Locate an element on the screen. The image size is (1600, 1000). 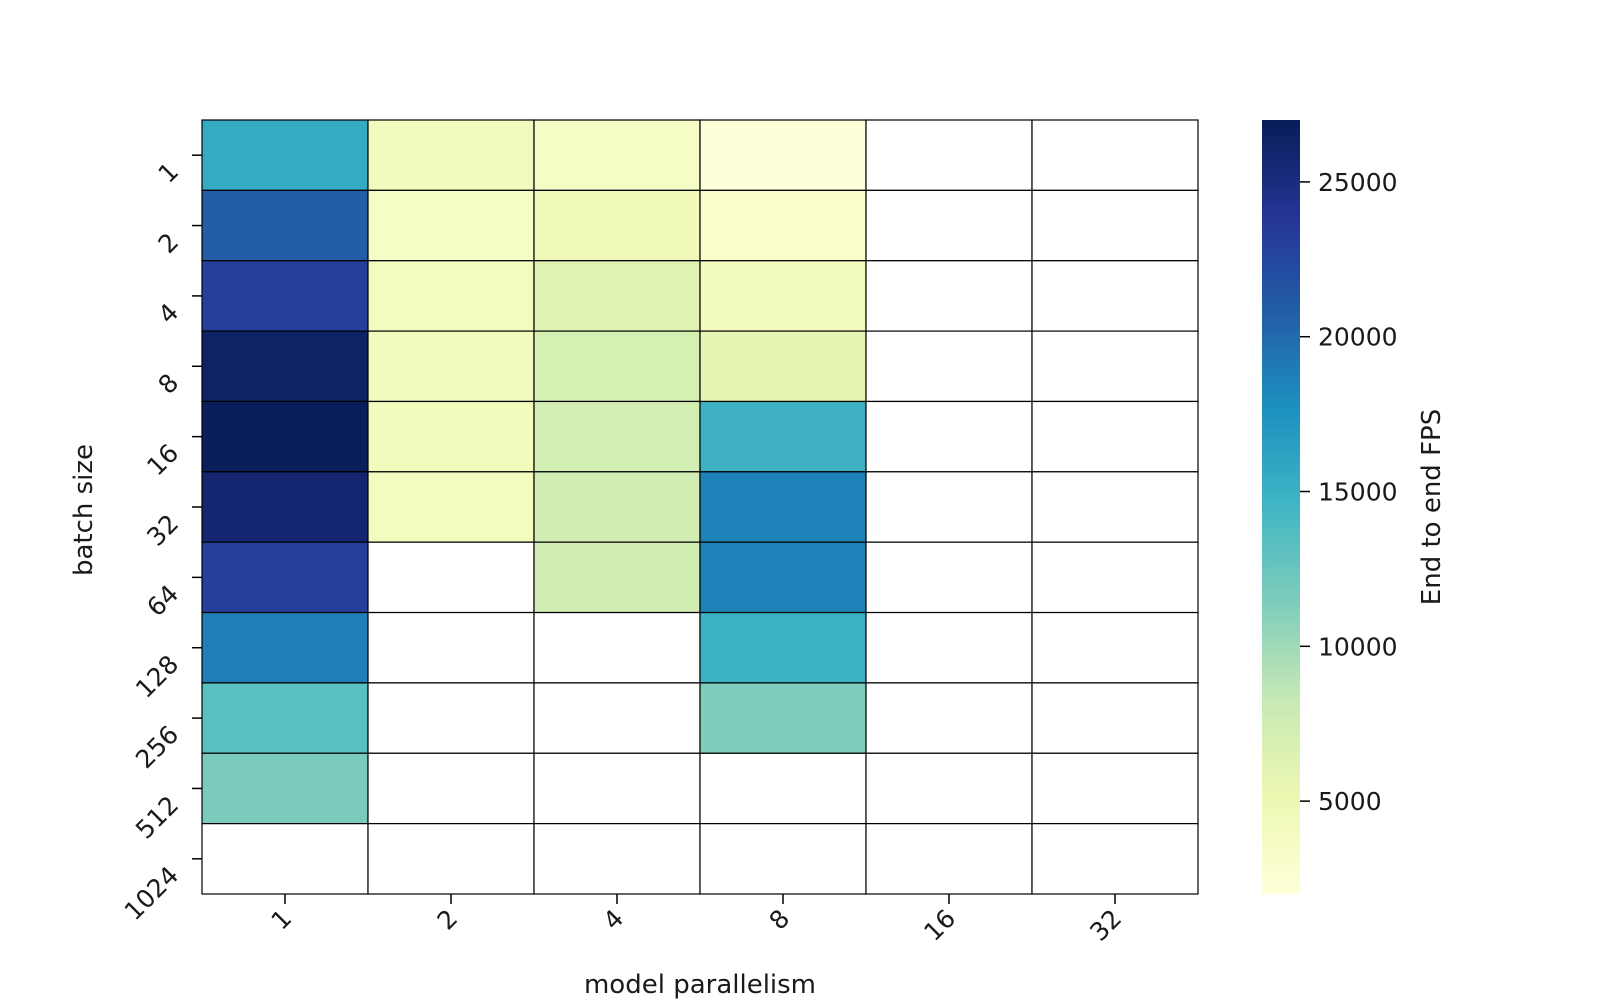
y-axis-ticks: 1 2 4 8 16 32 64 128 256 512 1024 is located at coordinates (160, 540).